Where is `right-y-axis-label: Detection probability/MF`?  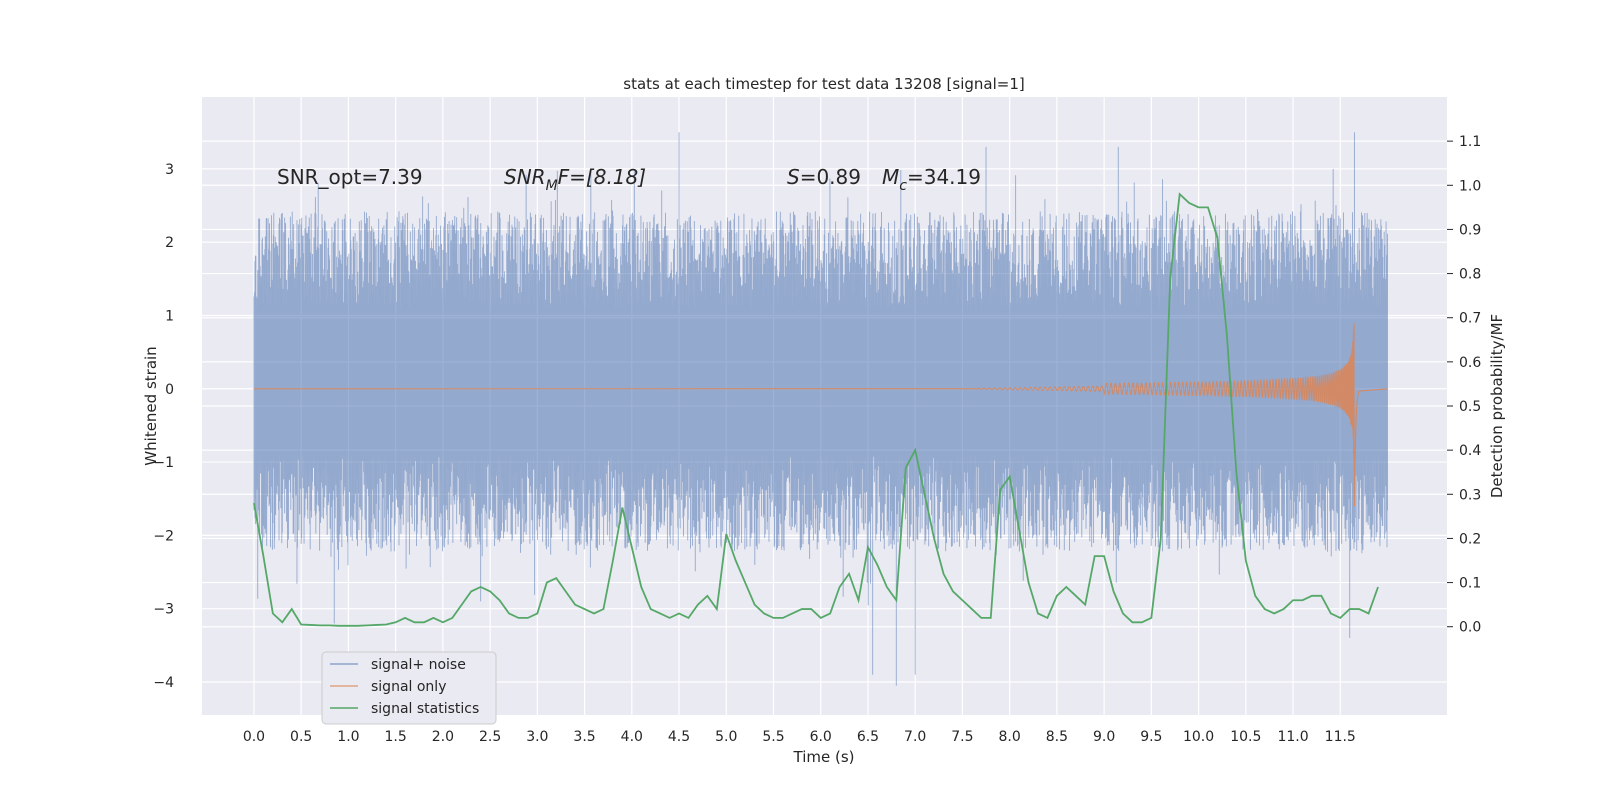 right-y-axis-label: Detection probability/MF is located at coordinates (1497, 406).